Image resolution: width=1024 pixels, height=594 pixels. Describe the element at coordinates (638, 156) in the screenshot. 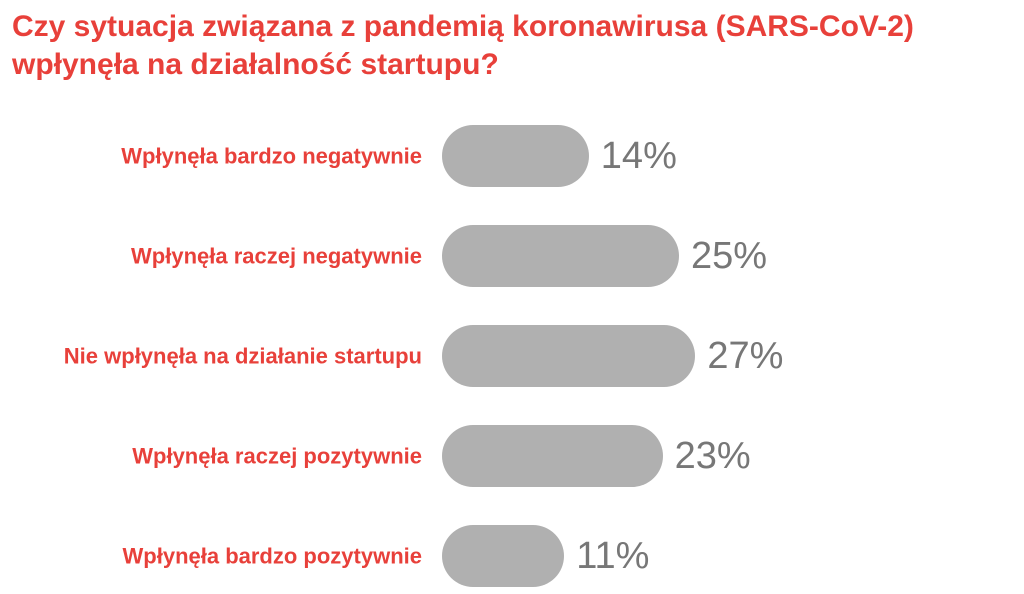

I see `value-label: 14%` at that location.